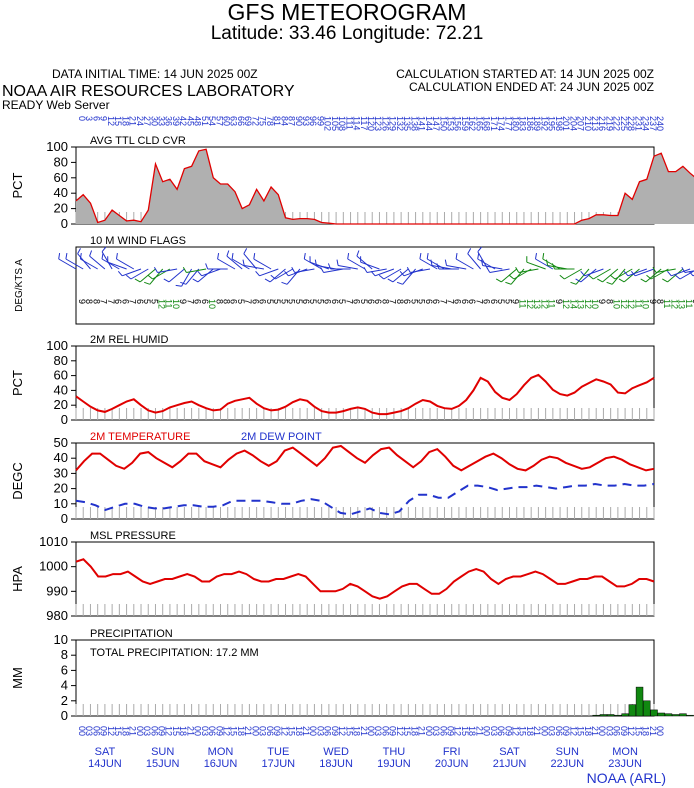  I want to click on top-hour-label: 117, so click(364, 123).